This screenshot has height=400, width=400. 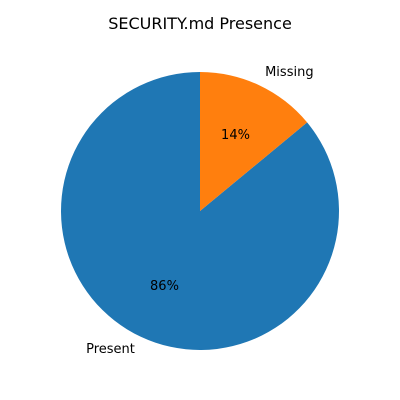 What do you see at coordinates (235, 135) in the screenshot?
I see `pct-label-missing: 14%` at bounding box center [235, 135].